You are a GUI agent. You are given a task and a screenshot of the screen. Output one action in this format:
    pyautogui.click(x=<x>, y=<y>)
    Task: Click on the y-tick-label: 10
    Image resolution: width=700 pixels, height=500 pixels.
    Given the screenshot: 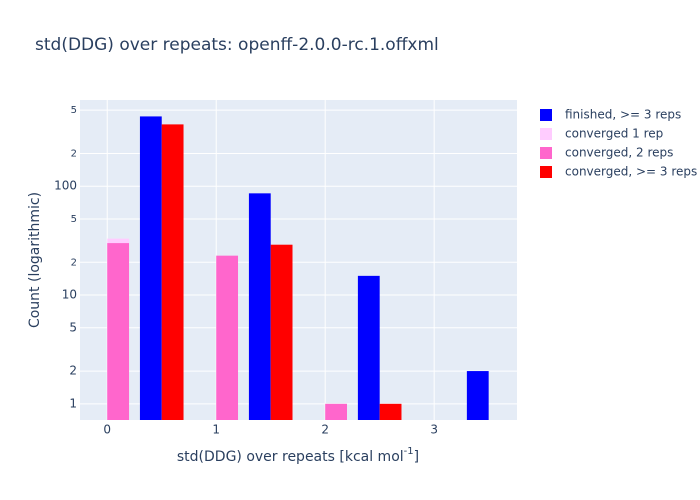 What is the action you would take?
    pyautogui.click(x=69, y=295)
    